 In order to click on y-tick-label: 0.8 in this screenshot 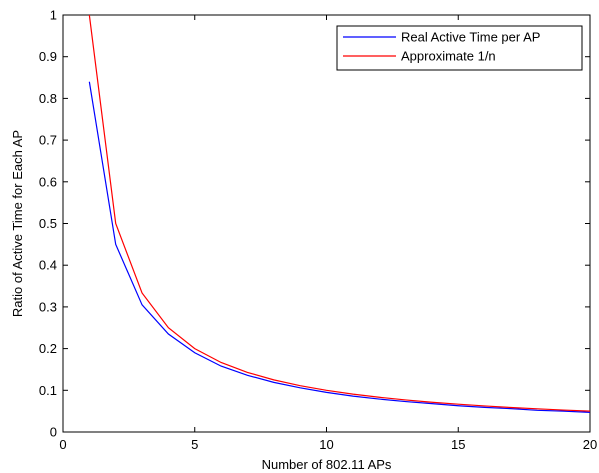, I will do `click(48, 98)`.